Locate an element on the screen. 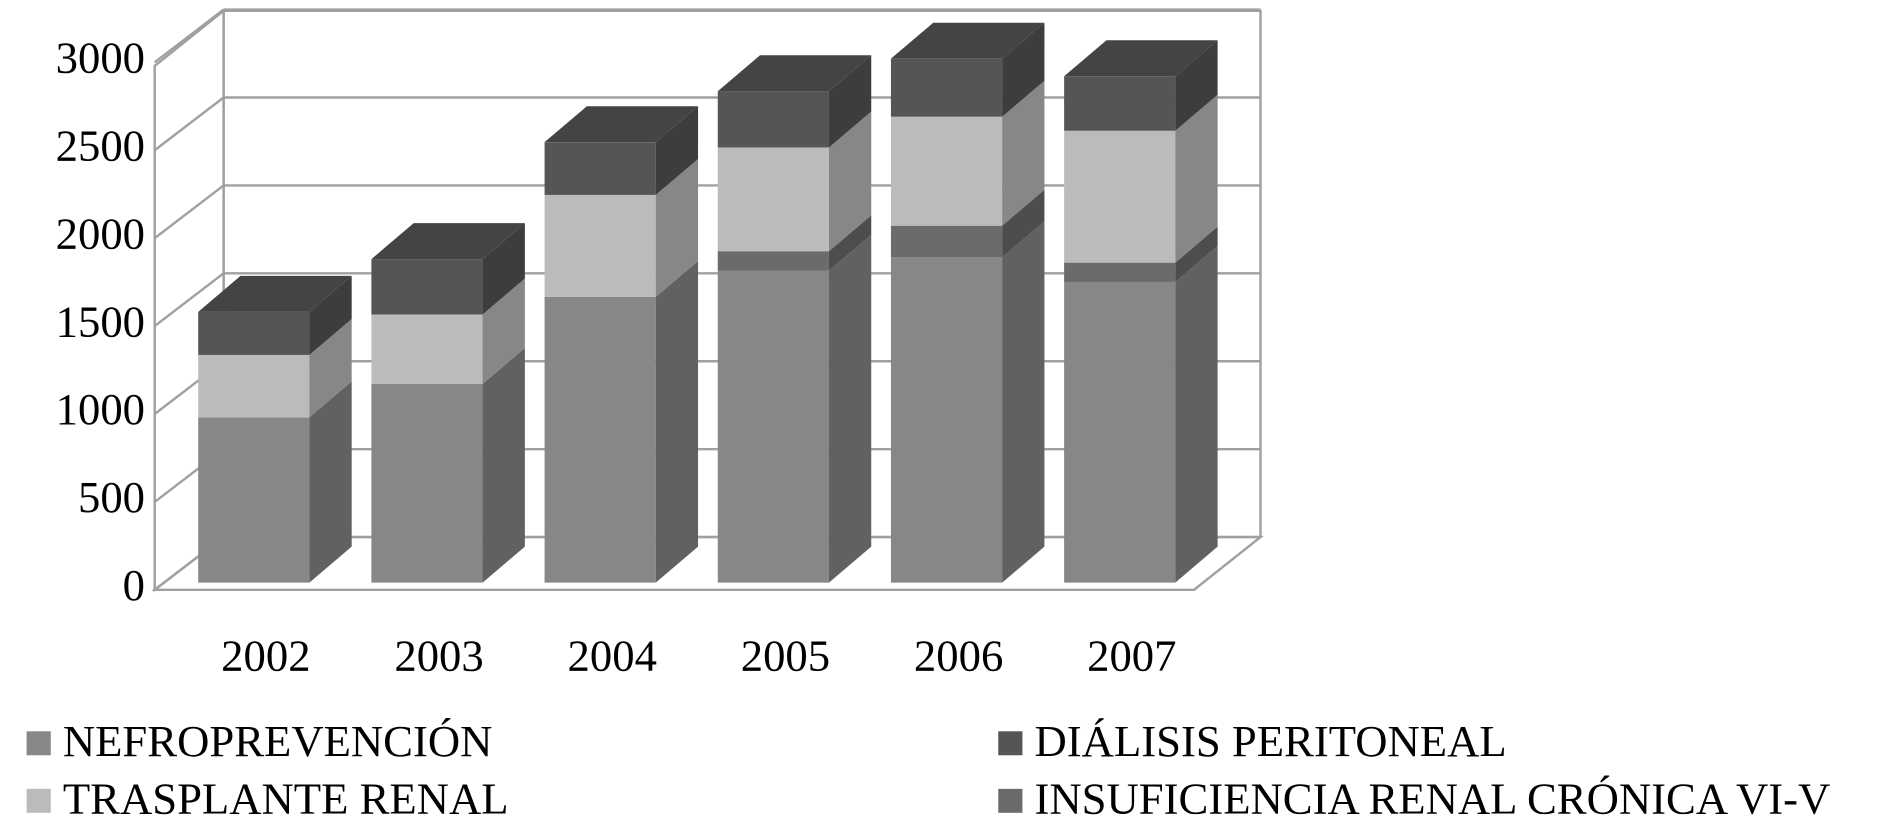  x-tick-label: 2003 is located at coordinates (438, 656).